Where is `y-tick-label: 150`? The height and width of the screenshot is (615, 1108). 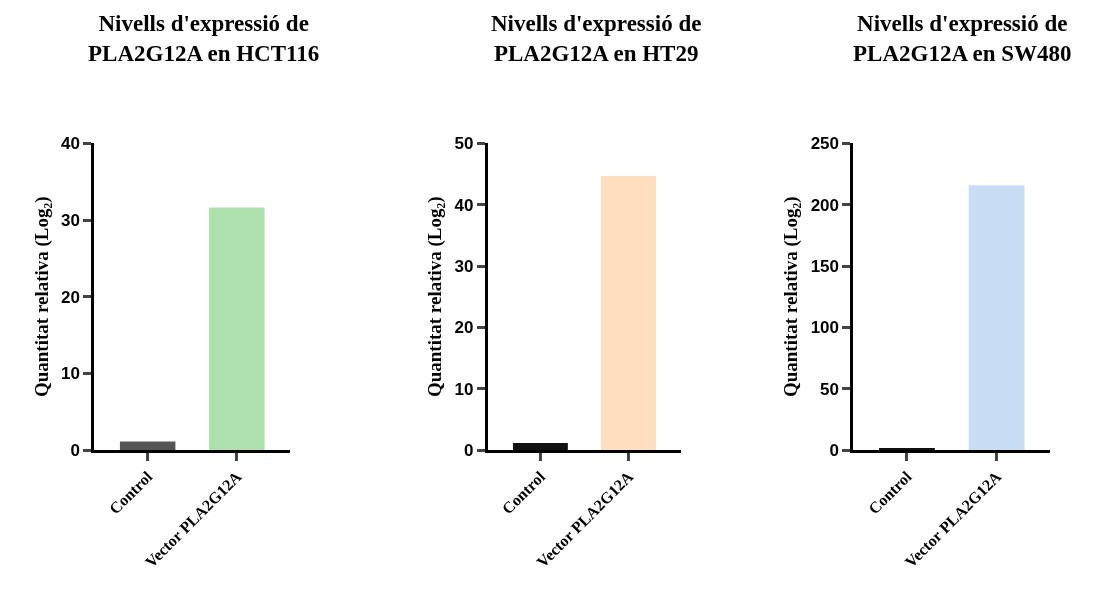 y-tick-label: 150 is located at coordinates (825, 266).